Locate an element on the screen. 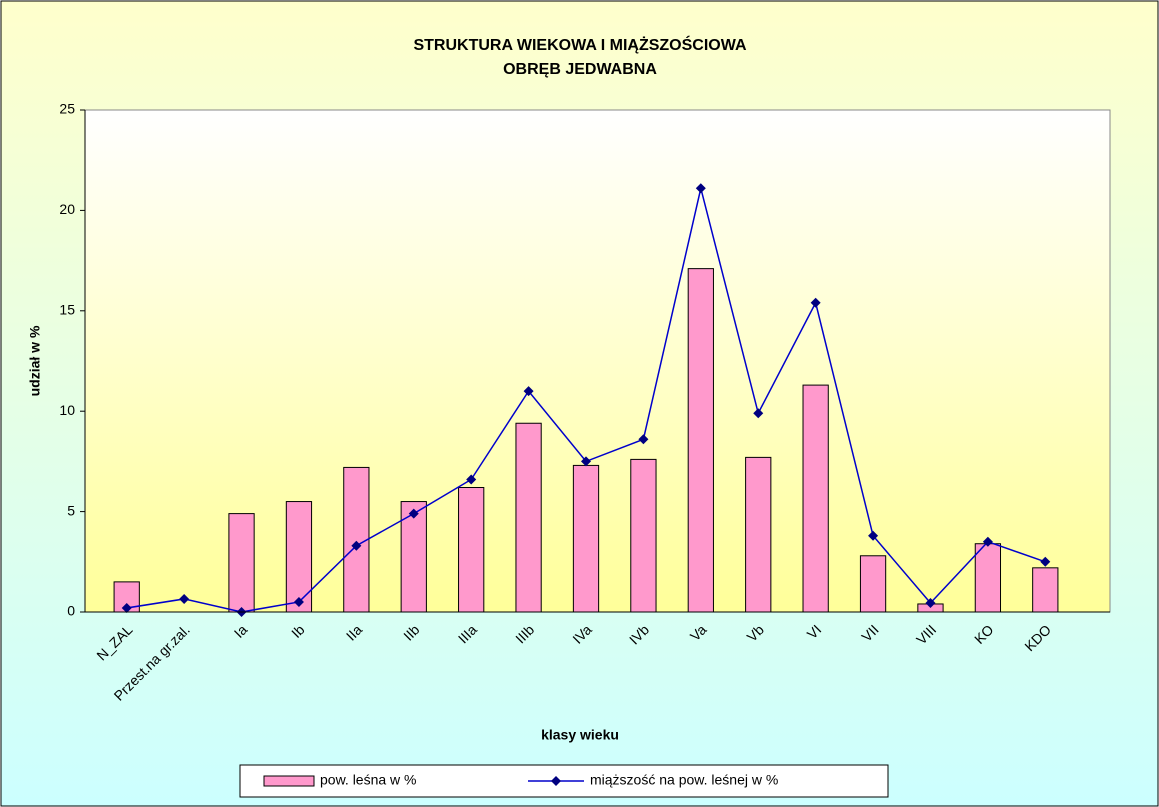  chart-subtitle: OBRĘB JEDWABNA is located at coordinates (580, 69).